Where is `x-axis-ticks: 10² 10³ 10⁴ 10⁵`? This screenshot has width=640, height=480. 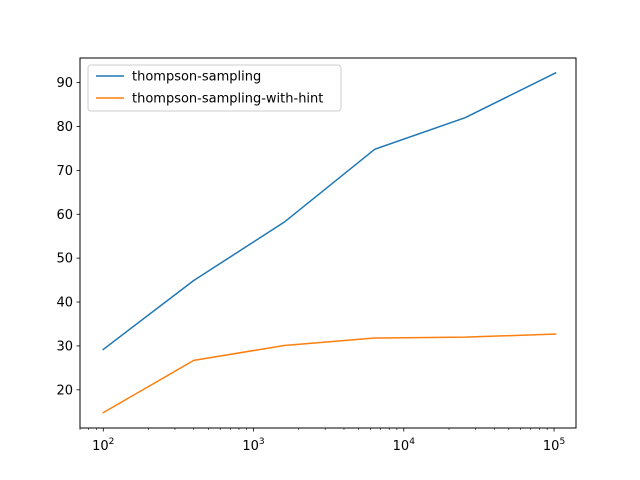
x-axis-ticks: 10² 10³ 10⁴ 10⁵ is located at coordinates (328, 441).